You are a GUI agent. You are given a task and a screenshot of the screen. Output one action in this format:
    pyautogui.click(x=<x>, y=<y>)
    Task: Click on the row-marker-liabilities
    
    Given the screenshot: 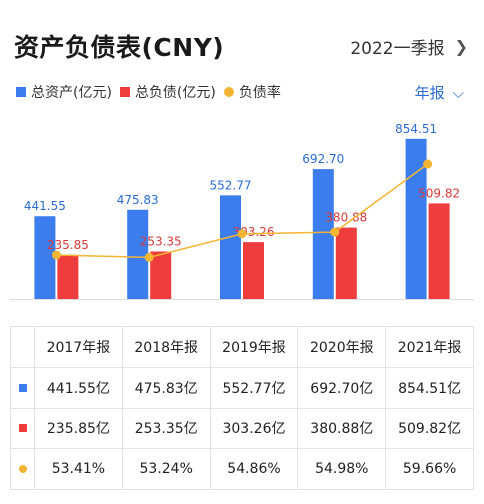 What is the action you would take?
    pyautogui.click(x=22, y=428)
    